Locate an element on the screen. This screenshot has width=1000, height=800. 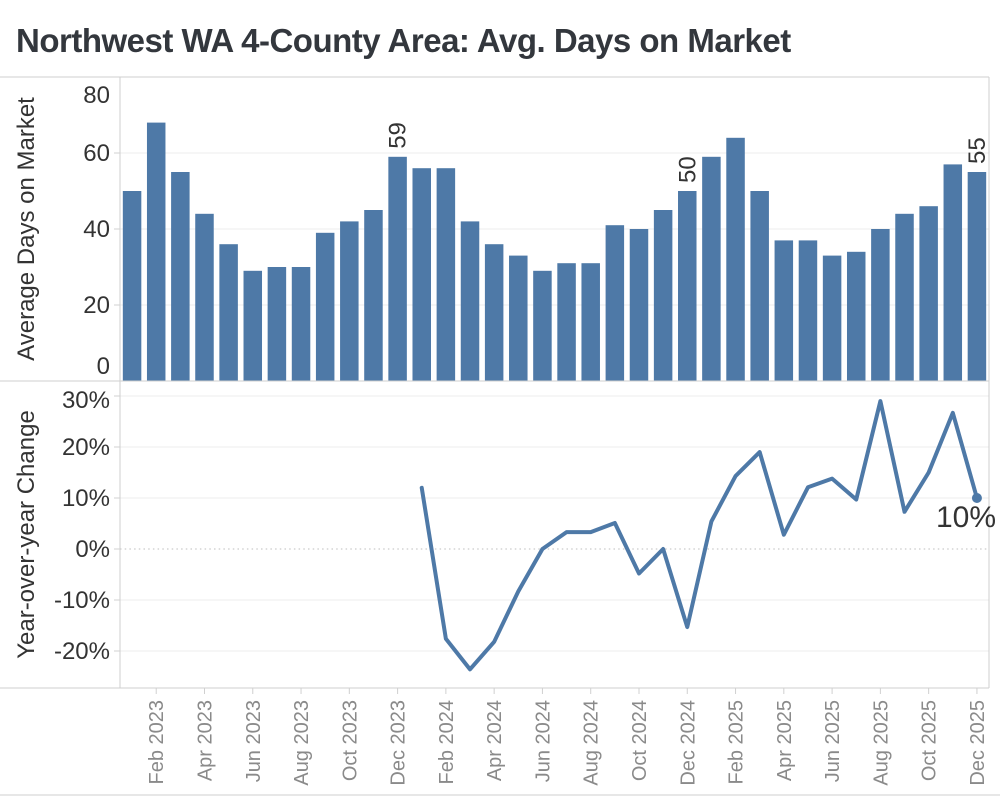
x-tick-feb-2025: Feb 2025 is located at coordinates (737, 742).